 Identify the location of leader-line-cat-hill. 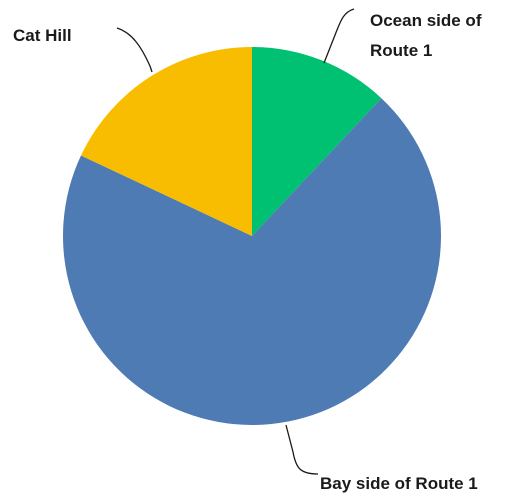
(134, 50).